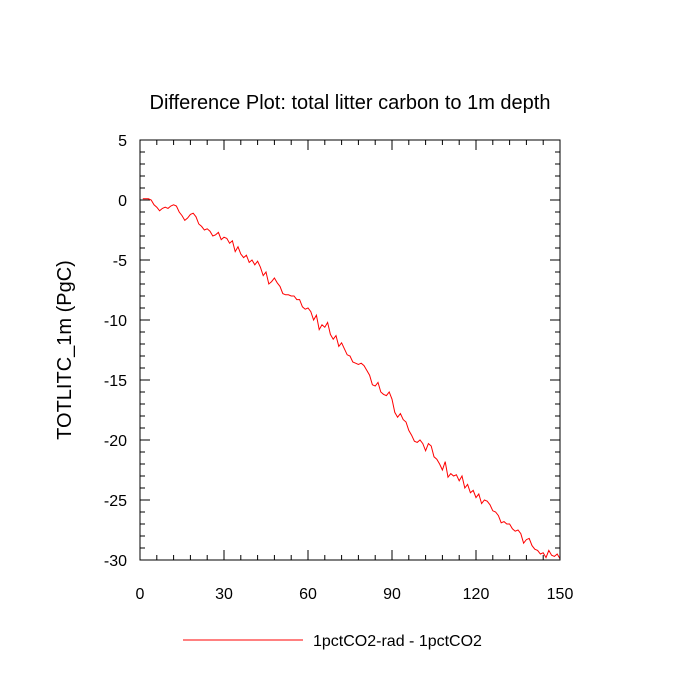 This screenshot has width=700, height=700. I want to click on x-tick-label: 90, so click(392, 594).